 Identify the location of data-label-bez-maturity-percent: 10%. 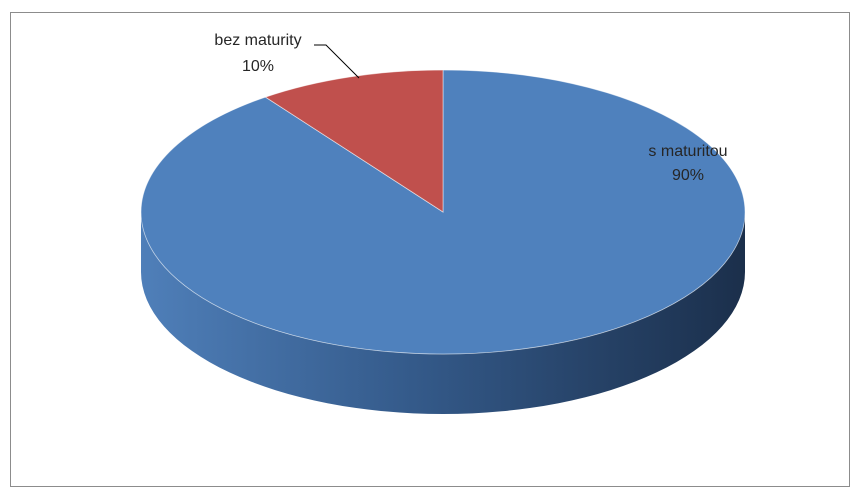
(258, 66).